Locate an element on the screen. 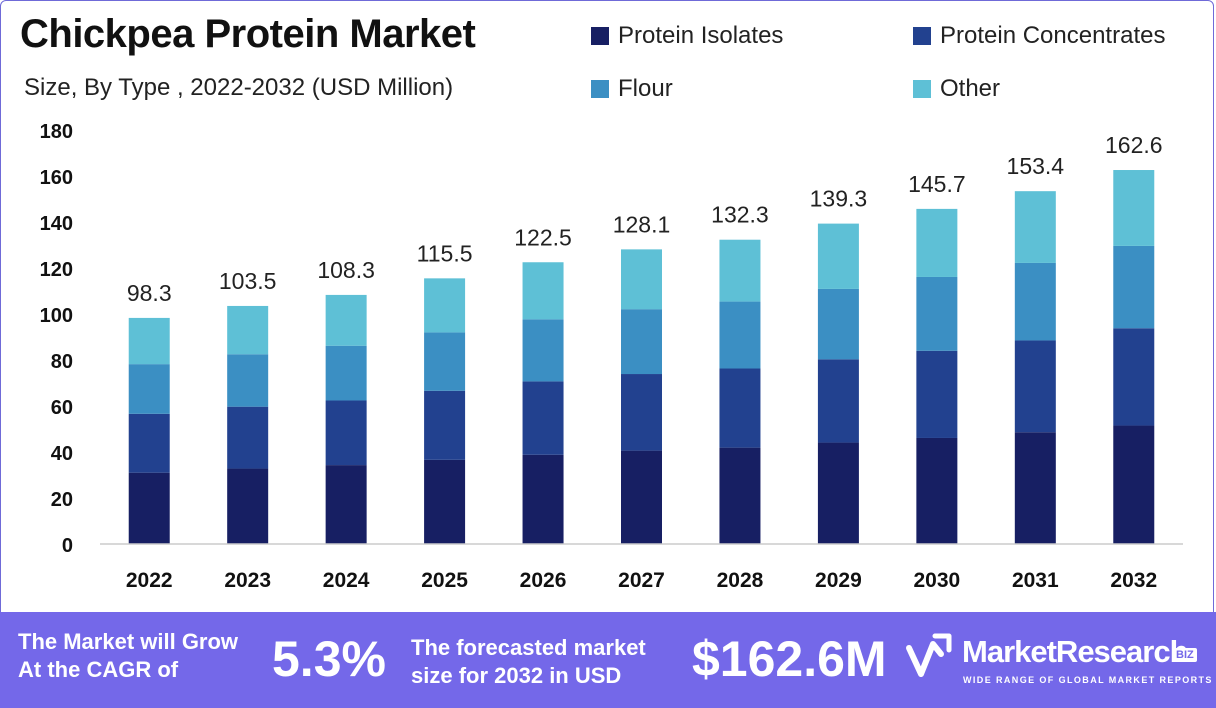  cagr-value: 5.3% is located at coordinates (329, 659).